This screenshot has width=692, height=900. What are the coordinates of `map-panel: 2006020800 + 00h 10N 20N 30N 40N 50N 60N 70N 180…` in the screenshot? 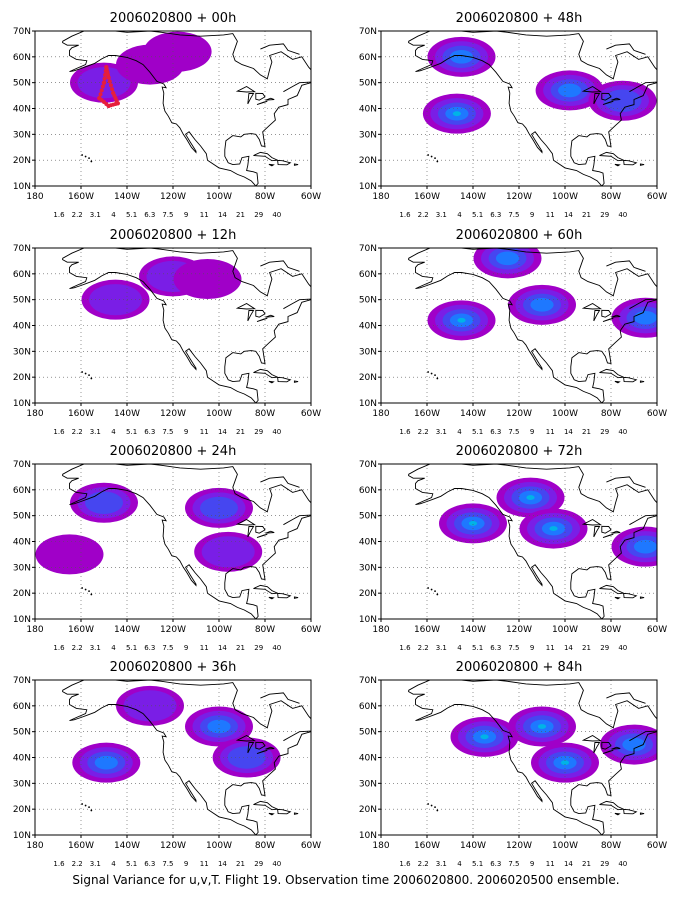 It's located at (167, 115).